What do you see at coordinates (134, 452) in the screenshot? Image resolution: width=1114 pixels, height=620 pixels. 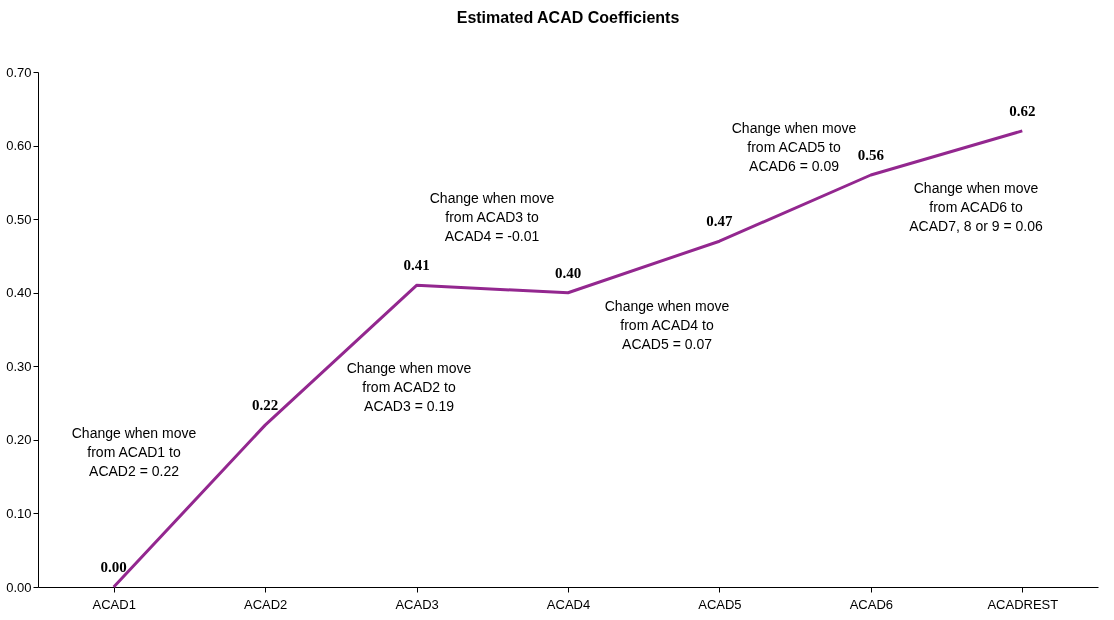 I see `annotation: Change when move from ACAD1 to ACAD2 = 0.22` at bounding box center [134, 452].